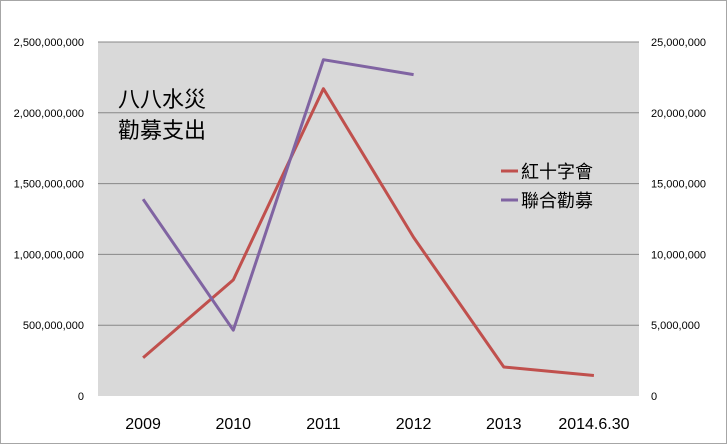 This screenshot has width=727, height=444. I want to click on left-axis-tick-label: 500,000,000, so click(53, 326).